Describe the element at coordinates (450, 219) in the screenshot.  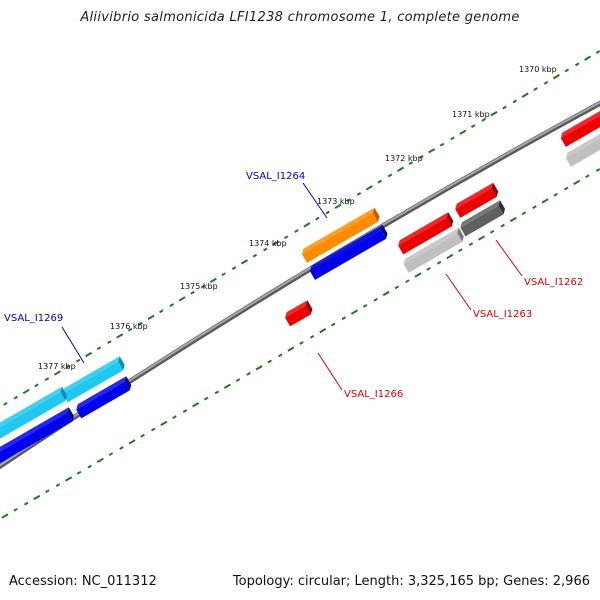
I see `cds-red-1372a-side` at that location.